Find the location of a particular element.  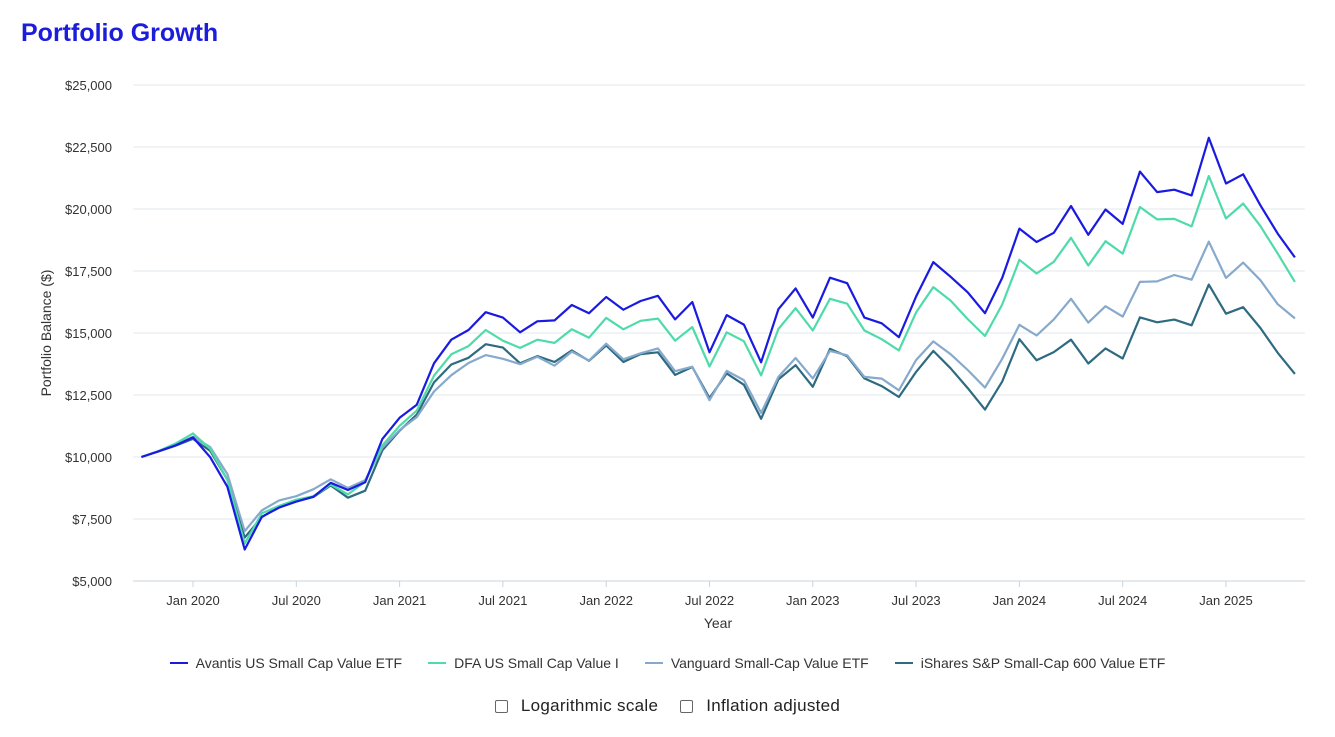

chart-options: Logarithmic scale Inflation adjusted is located at coordinates (667, 706).